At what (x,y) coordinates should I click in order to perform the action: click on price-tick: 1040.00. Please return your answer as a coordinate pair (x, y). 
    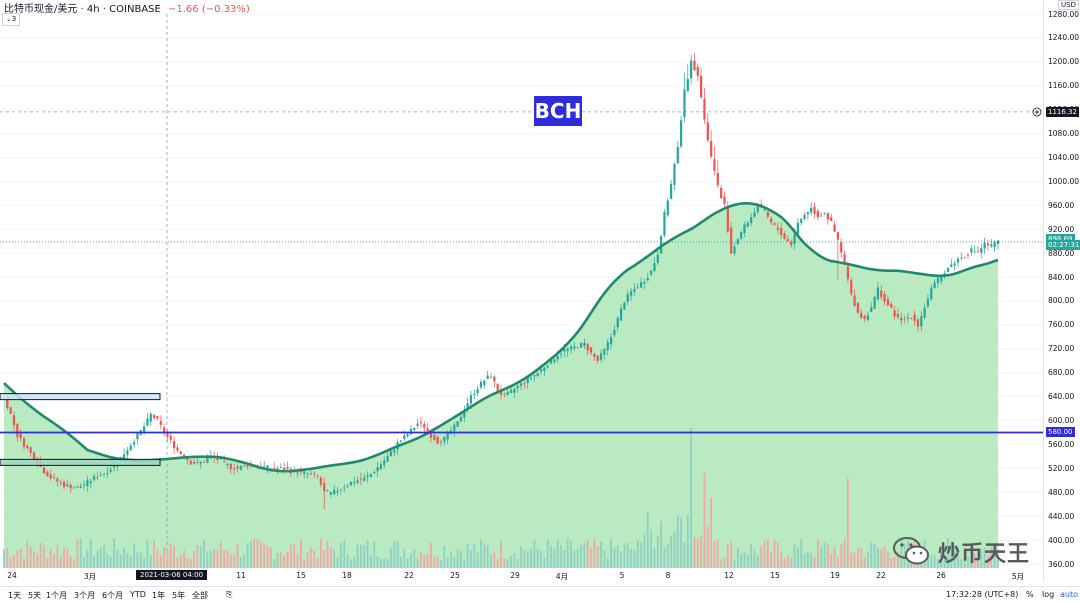
    Looking at the image, I should click on (1064, 157).